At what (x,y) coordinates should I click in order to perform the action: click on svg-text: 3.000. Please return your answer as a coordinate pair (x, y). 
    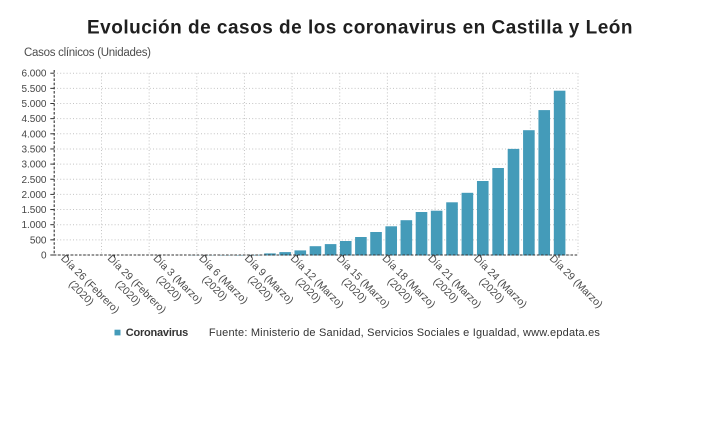
    Looking at the image, I should click on (33, 165).